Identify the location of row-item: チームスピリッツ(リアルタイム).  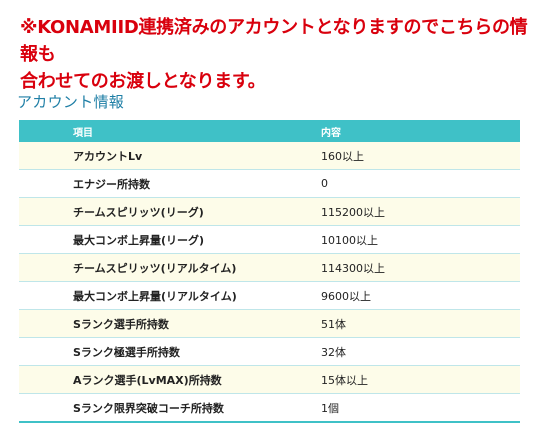
(170, 267).